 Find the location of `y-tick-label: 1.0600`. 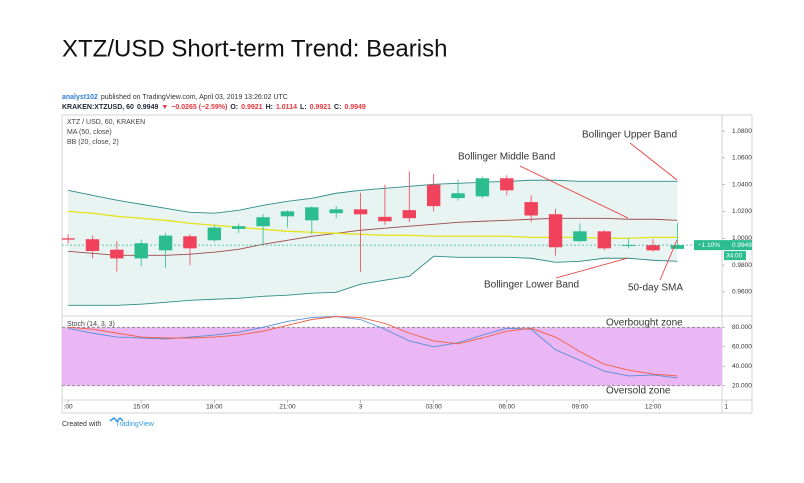

y-tick-label: 1.0600 is located at coordinates (742, 158).